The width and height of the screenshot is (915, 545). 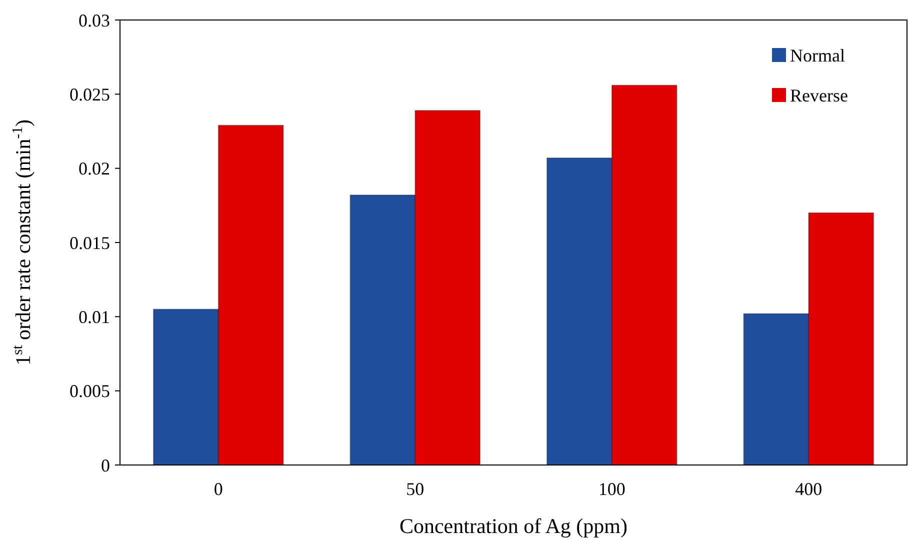 What do you see at coordinates (415, 489) in the screenshot?
I see `x-tick-label: 50` at bounding box center [415, 489].